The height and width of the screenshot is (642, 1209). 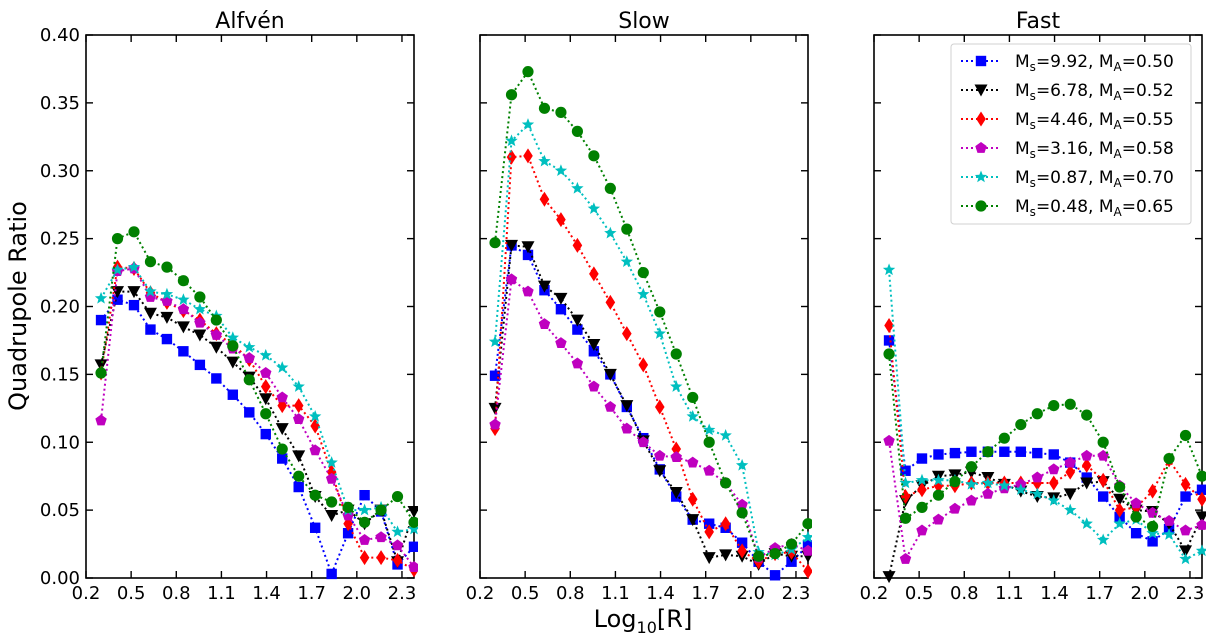 I want to click on y-tick-label: 0.05, so click(x=60, y=510).